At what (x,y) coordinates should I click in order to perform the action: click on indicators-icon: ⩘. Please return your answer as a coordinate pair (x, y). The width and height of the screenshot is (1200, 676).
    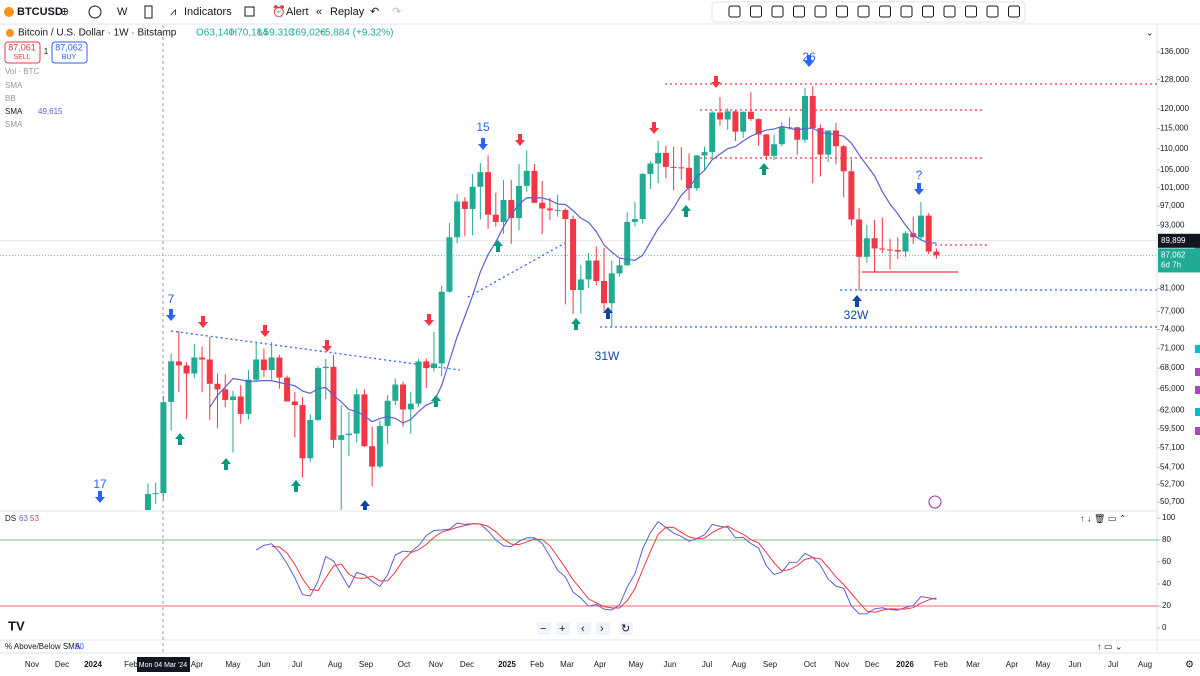
    Looking at the image, I should click on (173, 12).